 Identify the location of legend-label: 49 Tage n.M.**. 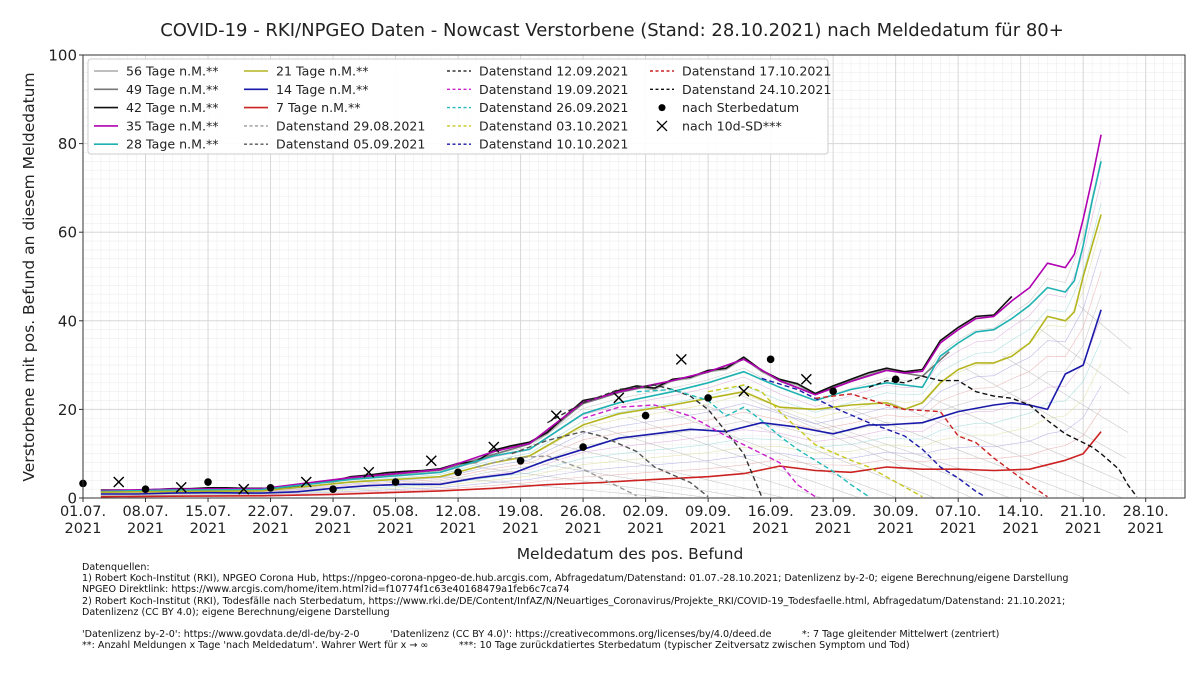
(172, 89).